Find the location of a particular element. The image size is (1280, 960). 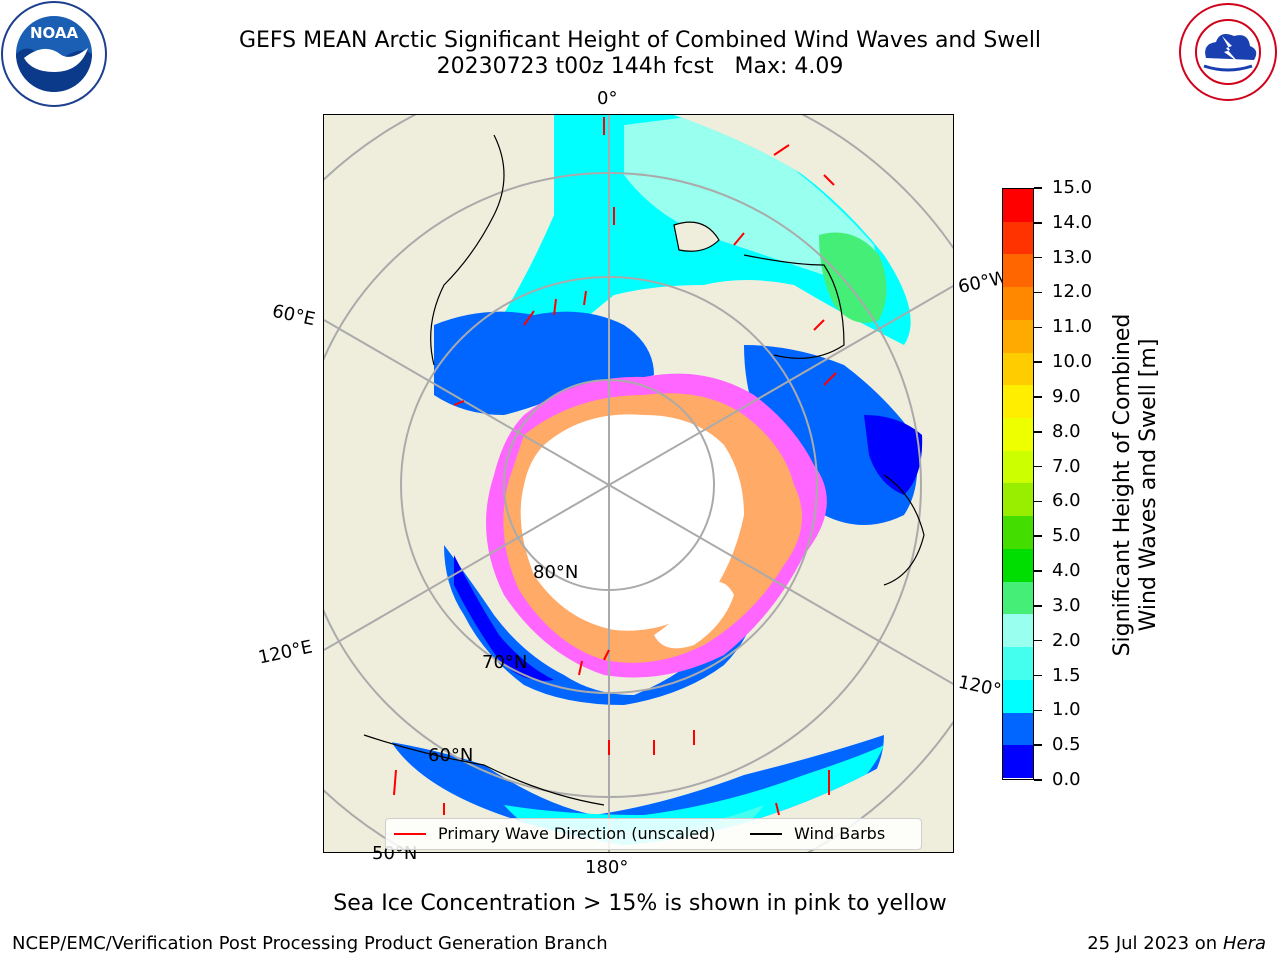

noaa-logo: NOAA is located at coordinates (54, 54).